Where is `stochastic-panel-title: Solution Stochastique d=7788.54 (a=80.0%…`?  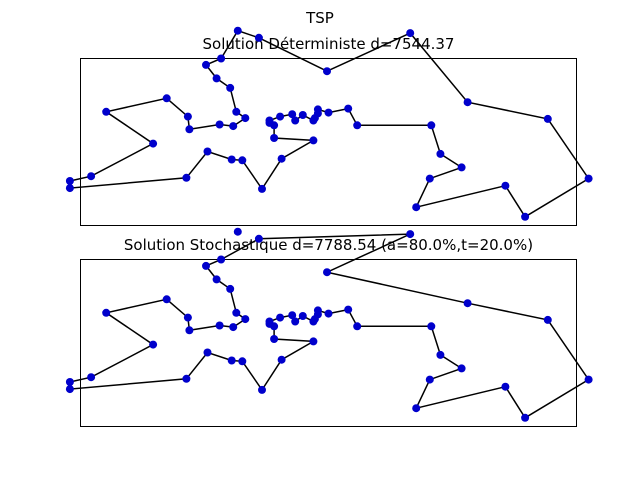 stochastic-panel-title: Solution Stochastique d=7788.54 (a=80.0%… is located at coordinates (328, 245).